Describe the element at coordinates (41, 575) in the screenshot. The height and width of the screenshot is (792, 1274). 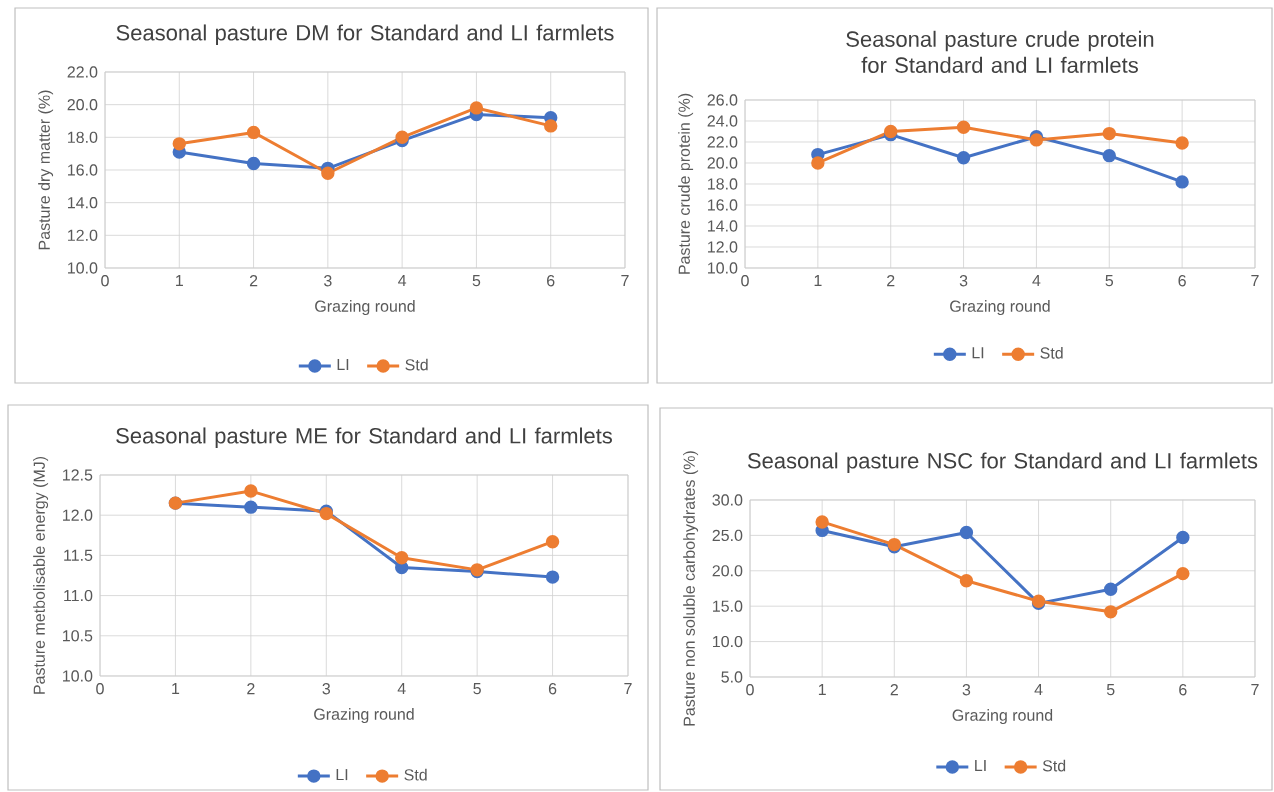
I see `y-axis-title: Pasture metbolisable energy (MJ)` at that location.